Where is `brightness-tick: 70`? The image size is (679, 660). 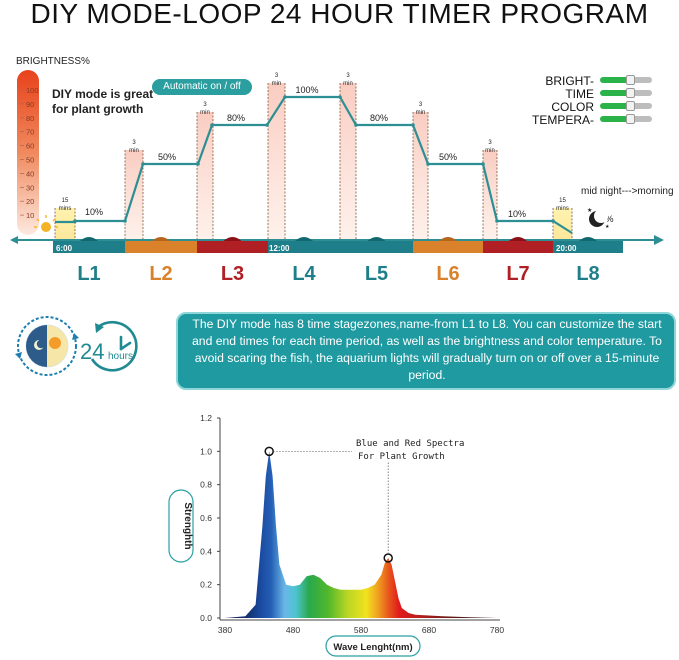 brightness-tick: 70 is located at coordinates (30, 132).